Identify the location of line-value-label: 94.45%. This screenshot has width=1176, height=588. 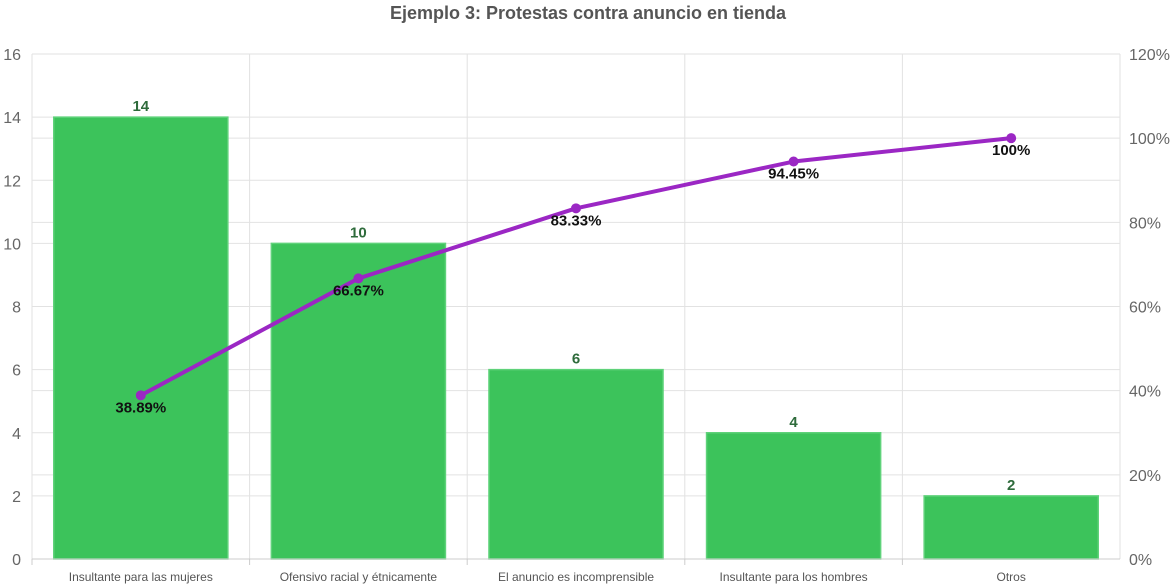
(793, 174).